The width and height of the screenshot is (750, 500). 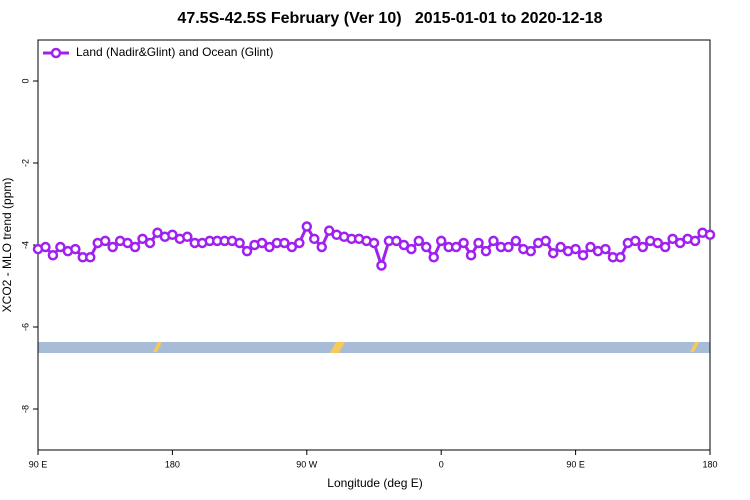 What do you see at coordinates (25, 409) in the screenshot?
I see `y-tick-label: -8` at bounding box center [25, 409].